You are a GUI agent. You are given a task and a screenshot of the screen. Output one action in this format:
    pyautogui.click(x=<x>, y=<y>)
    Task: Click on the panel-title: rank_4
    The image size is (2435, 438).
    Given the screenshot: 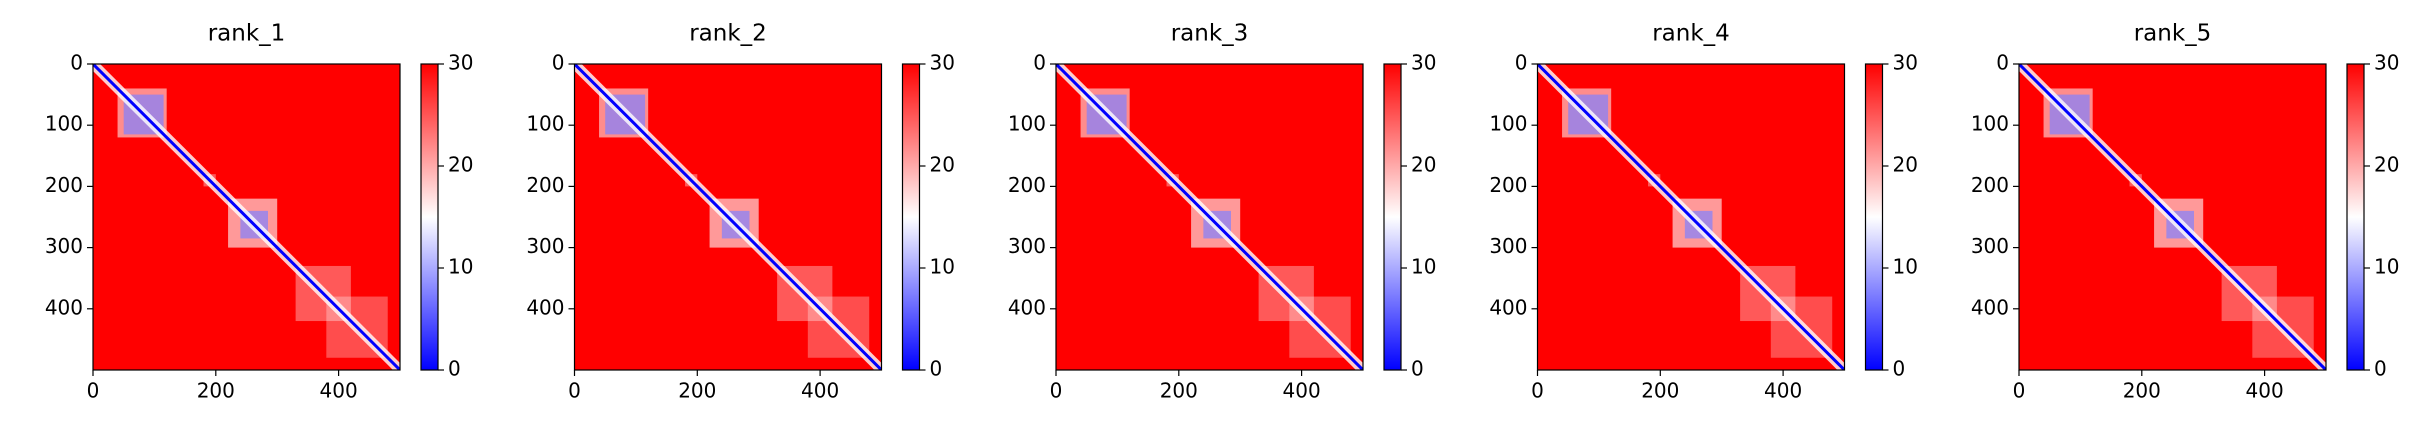 What is the action you would take?
    pyautogui.click(x=1691, y=34)
    